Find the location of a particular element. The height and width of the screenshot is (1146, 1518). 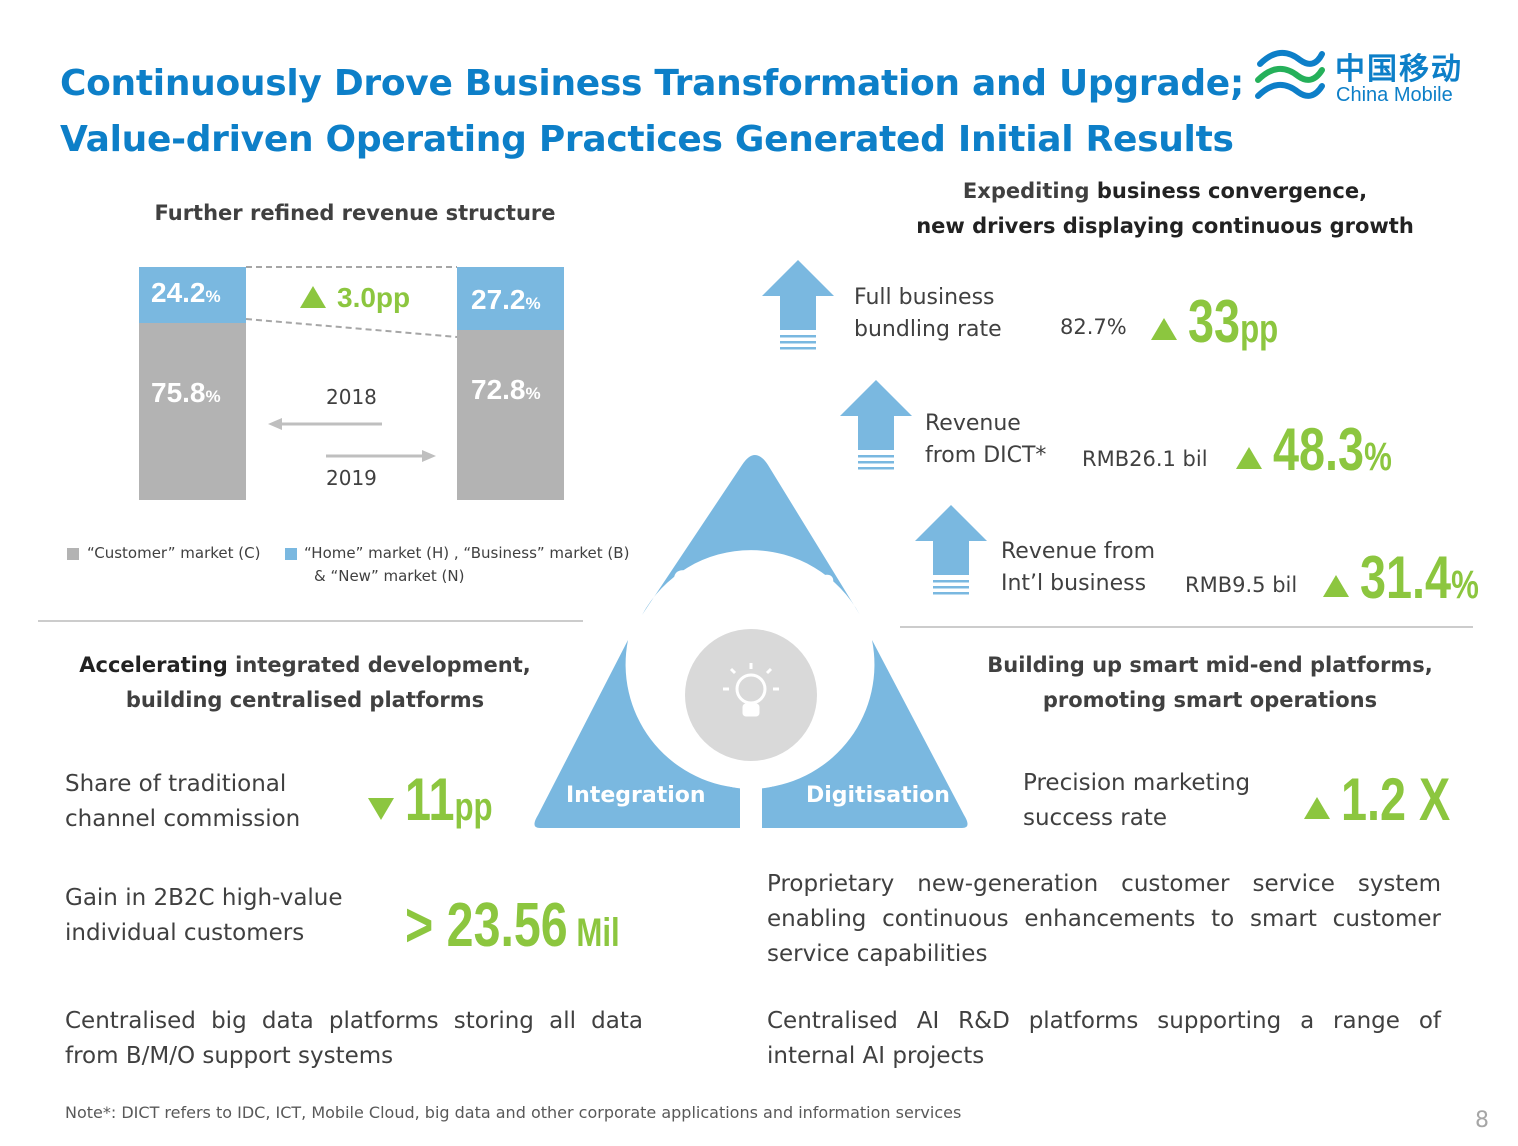

lightbulb-icon is located at coordinates (751, 690).